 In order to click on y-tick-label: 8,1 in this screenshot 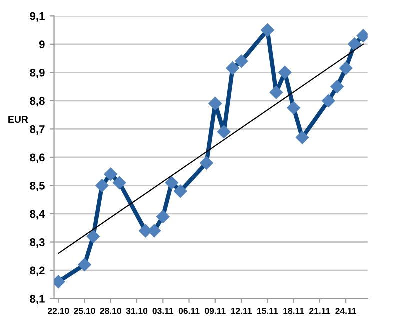, I will do `click(37, 300)`.